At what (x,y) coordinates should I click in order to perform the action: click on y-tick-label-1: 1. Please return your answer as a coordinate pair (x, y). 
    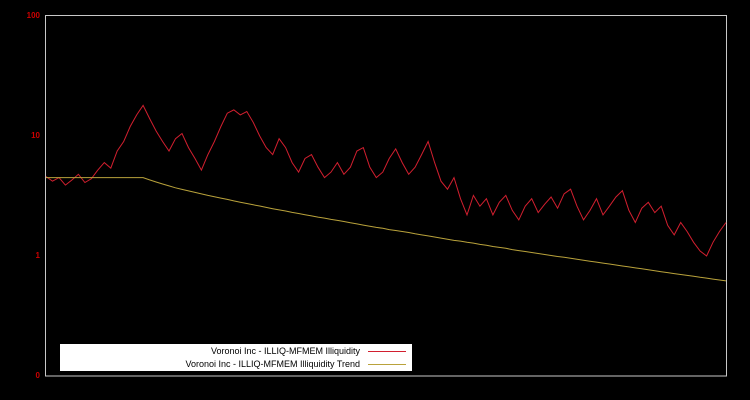
    Looking at the image, I should click on (37, 255).